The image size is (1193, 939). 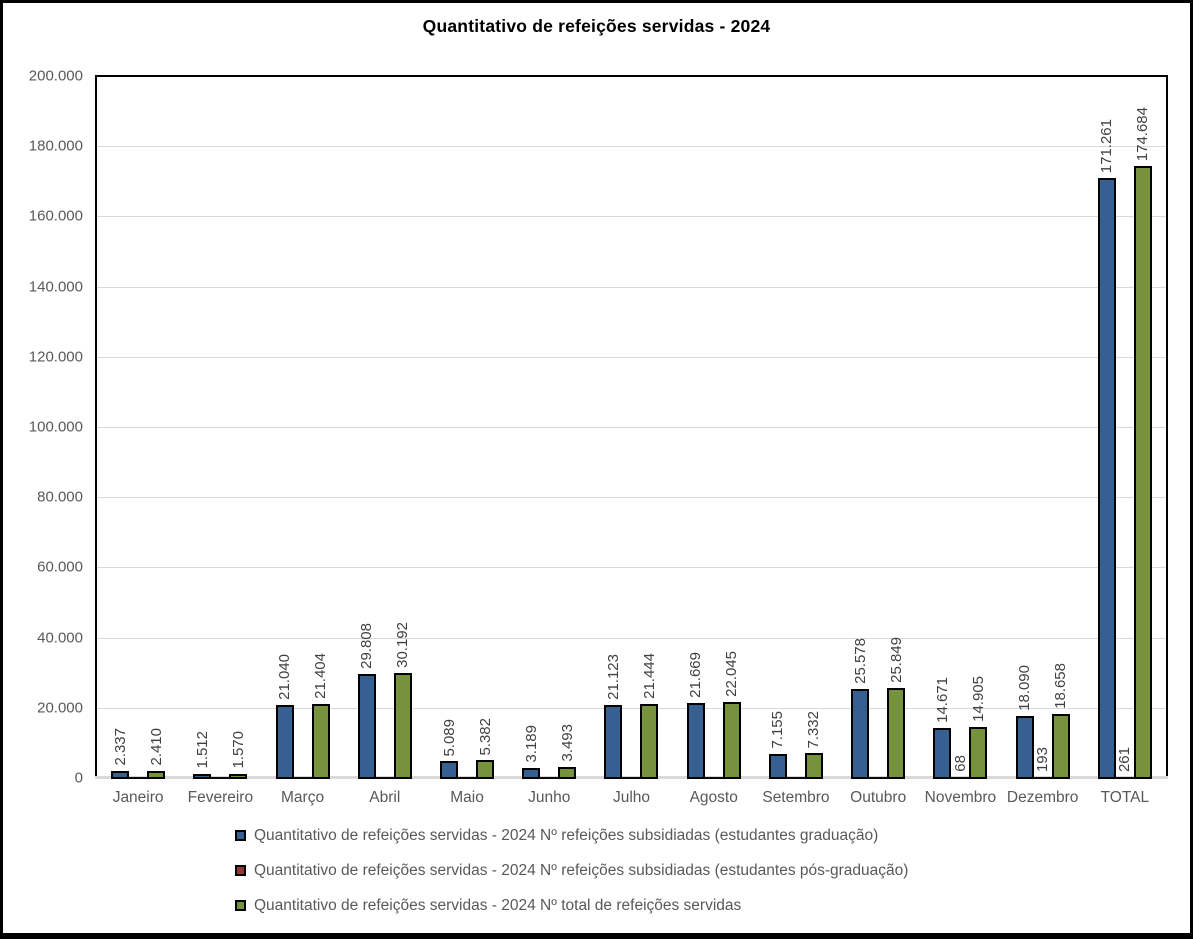 What do you see at coordinates (385, 797) in the screenshot?
I see `x-tick-label: Abril` at bounding box center [385, 797].